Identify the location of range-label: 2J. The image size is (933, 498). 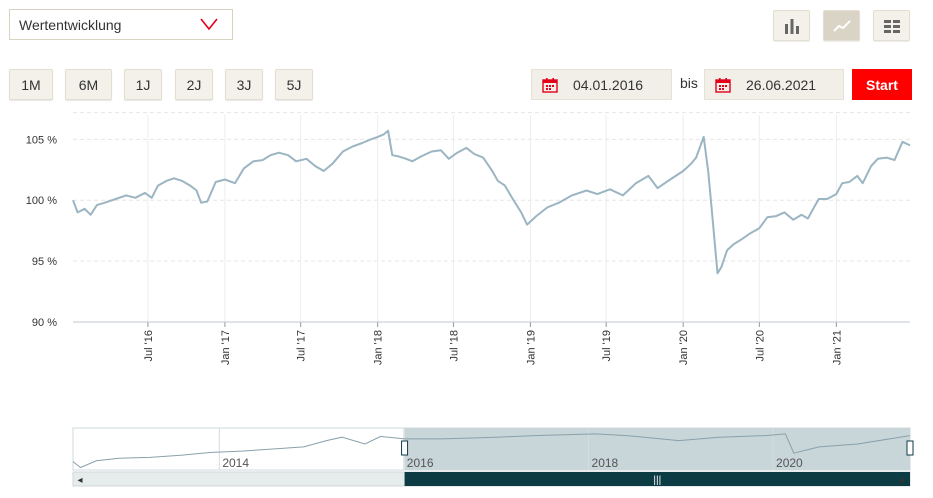
(194, 84).